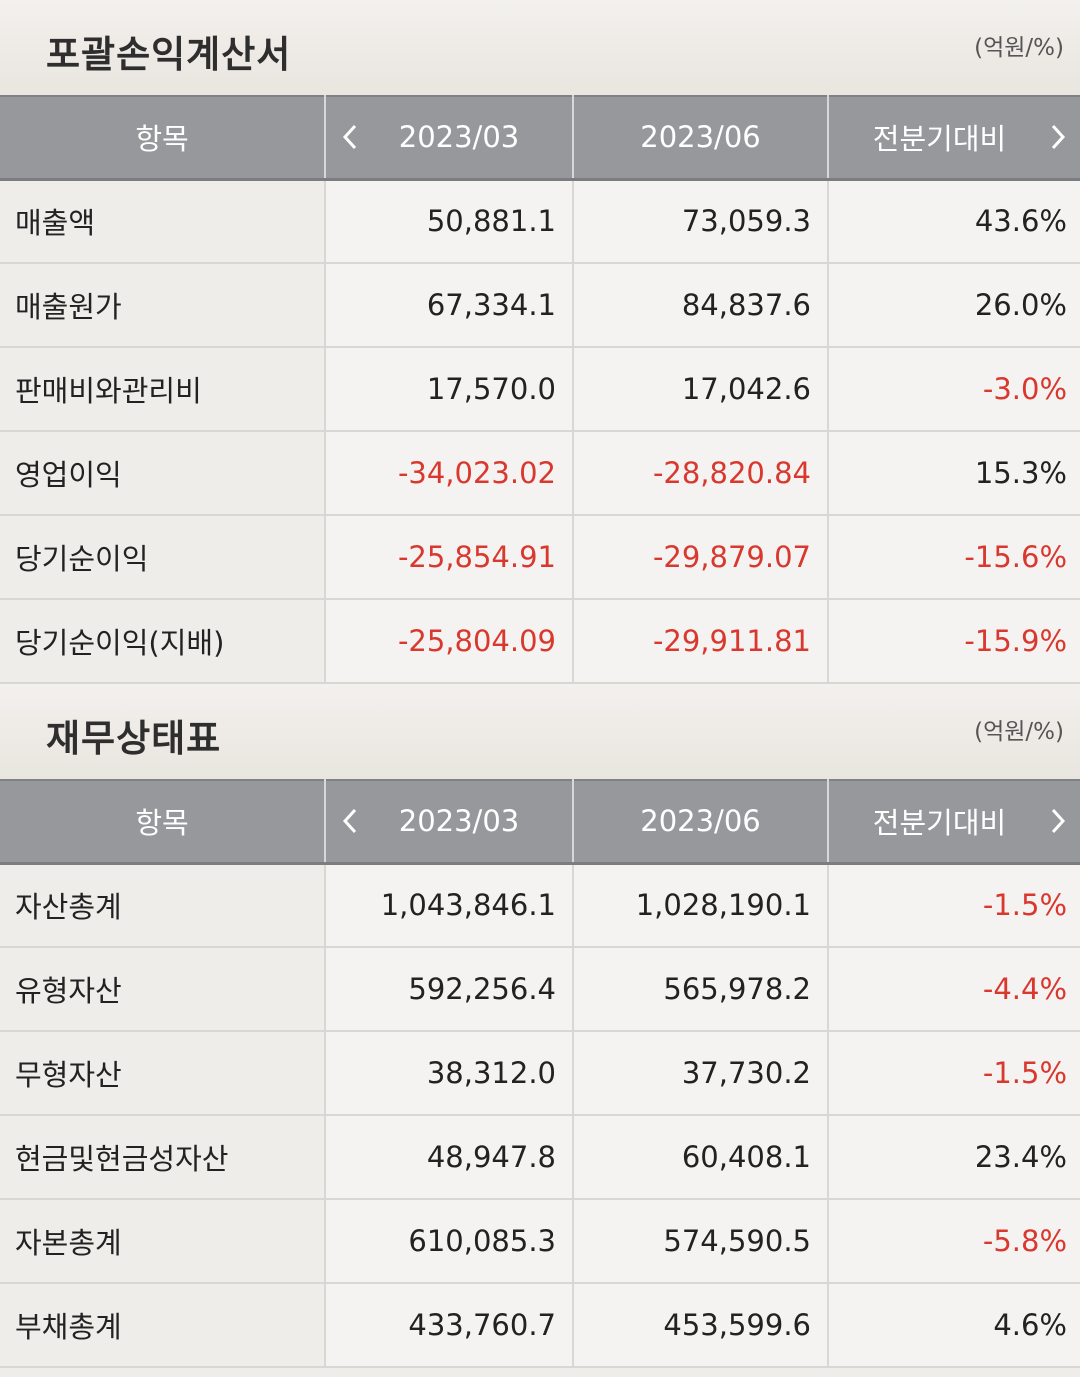 This screenshot has height=1377, width=1080. What do you see at coordinates (954, 1325) in the screenshot?
I see `value-change: 4.6%` at bounding box center [954, 1325].